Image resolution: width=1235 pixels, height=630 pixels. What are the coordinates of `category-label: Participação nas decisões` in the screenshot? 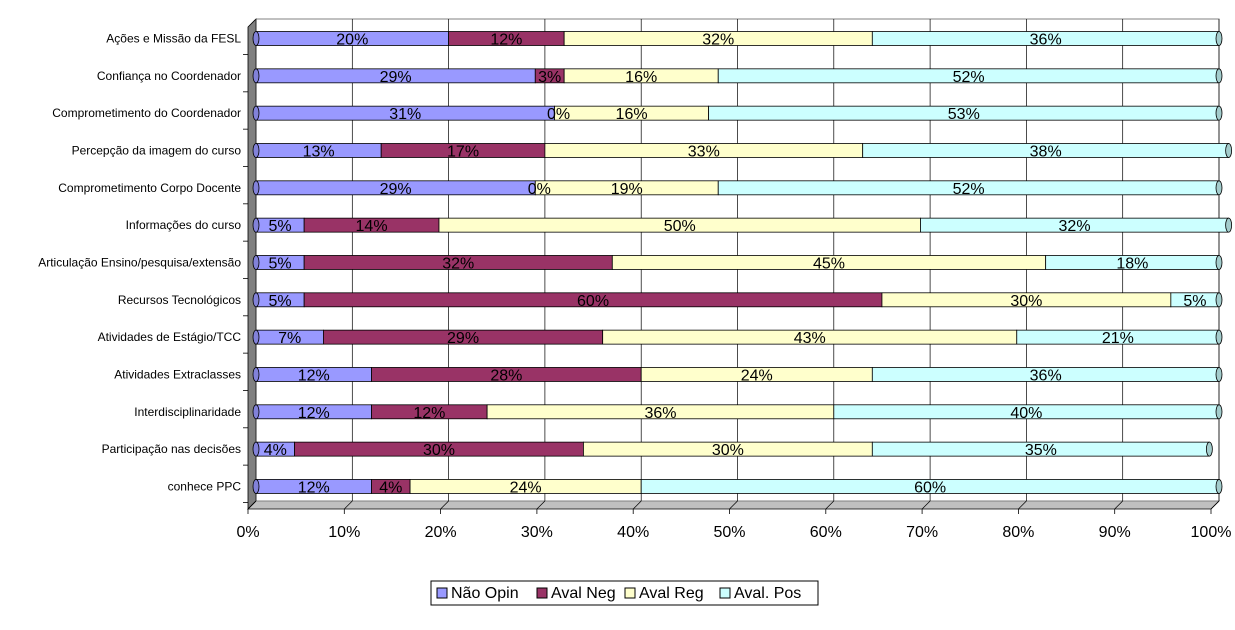 It's located at (171, 449).